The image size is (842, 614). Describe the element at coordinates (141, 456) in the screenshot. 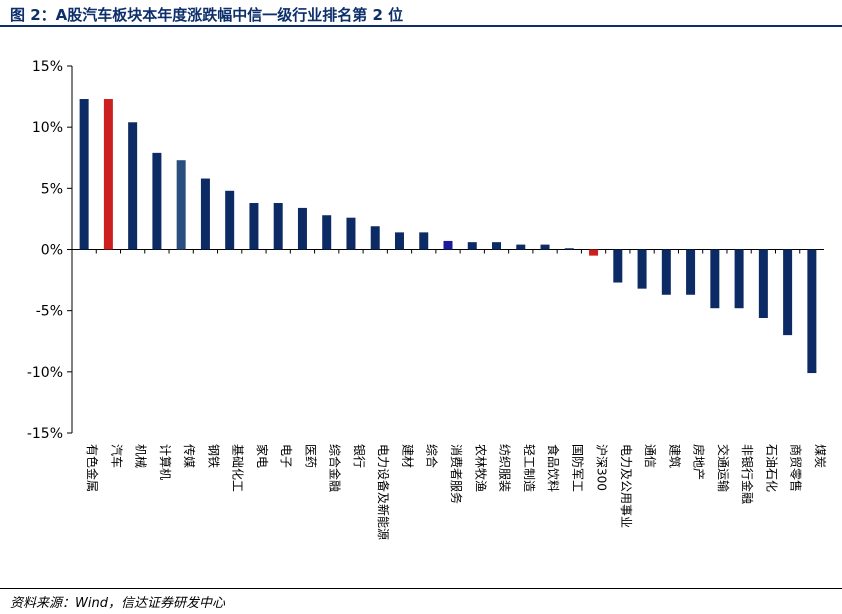

I see `category-label: 机械` at that location.